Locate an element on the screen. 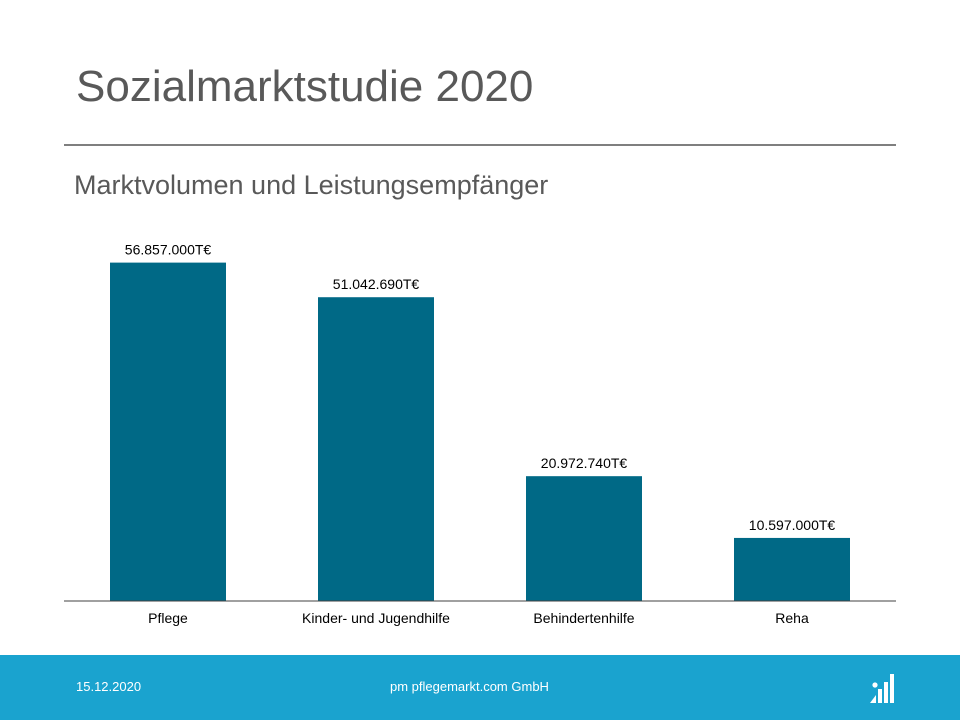 This screenshot has height=720, width=960. data-label-3: 10.597.000T€ is located at coordinates (792, 525).